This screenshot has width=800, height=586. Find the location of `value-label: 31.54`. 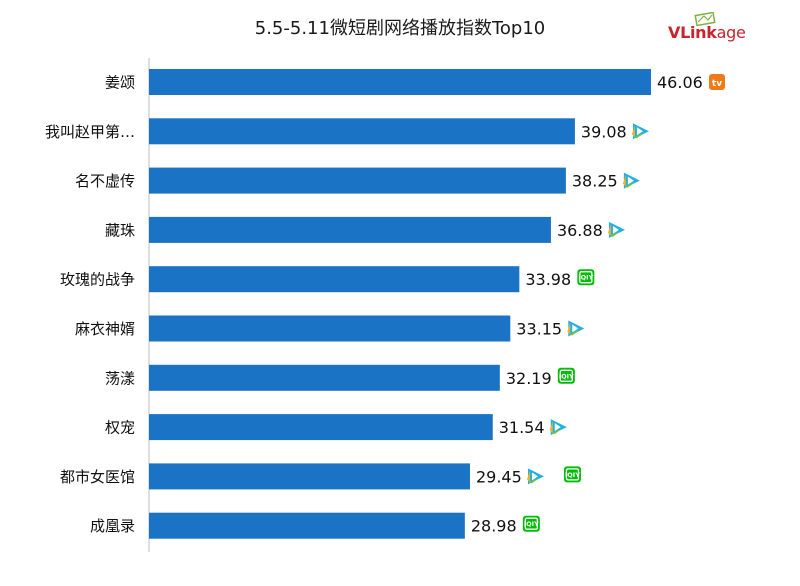

value-label: 31.54 is located at coordinates (522, 427).